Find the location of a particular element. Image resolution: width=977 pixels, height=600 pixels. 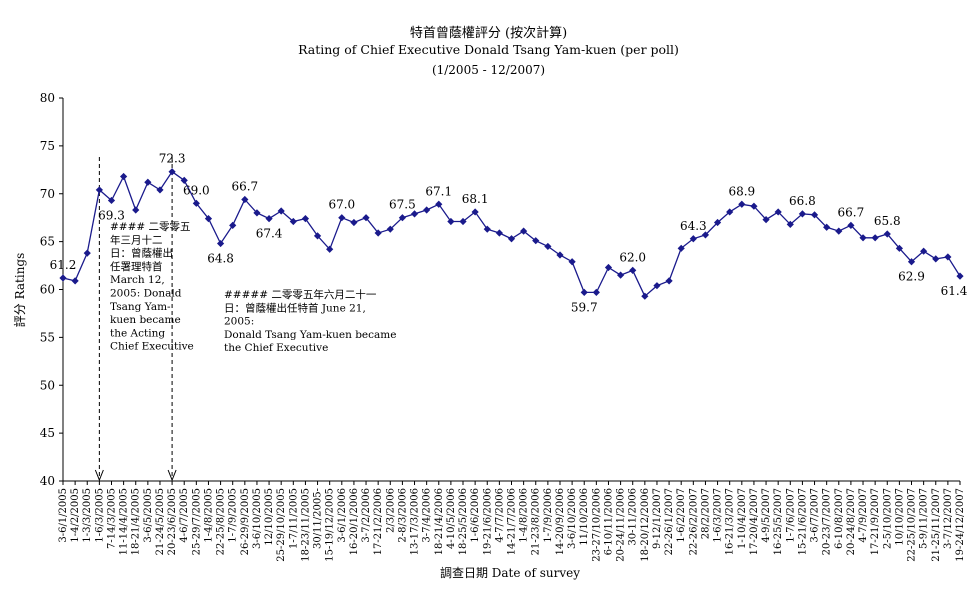

x-tick-label: 22-25/10/2007 is located at coordinates (912, 525).